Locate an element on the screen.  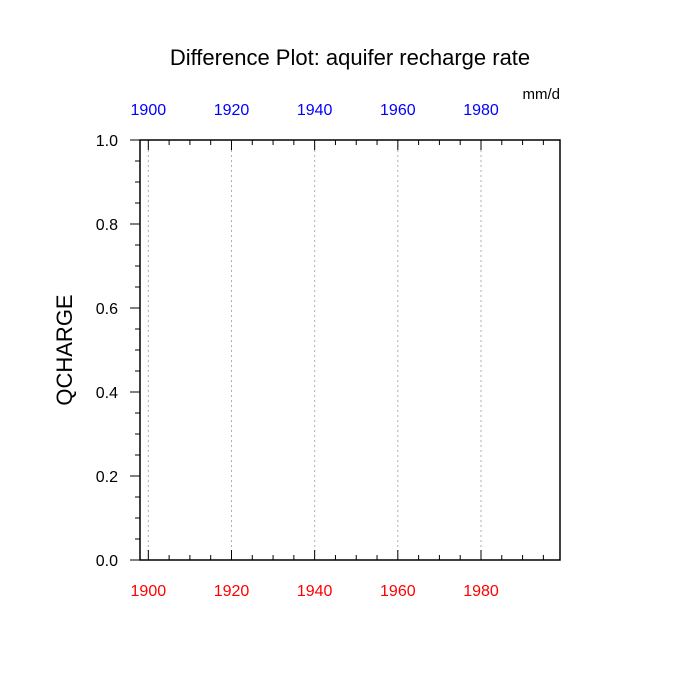
y-tick-labels: 0.0 0.2 0.4 0.6 0.8 1.0 is located at coordinates (107, 351).